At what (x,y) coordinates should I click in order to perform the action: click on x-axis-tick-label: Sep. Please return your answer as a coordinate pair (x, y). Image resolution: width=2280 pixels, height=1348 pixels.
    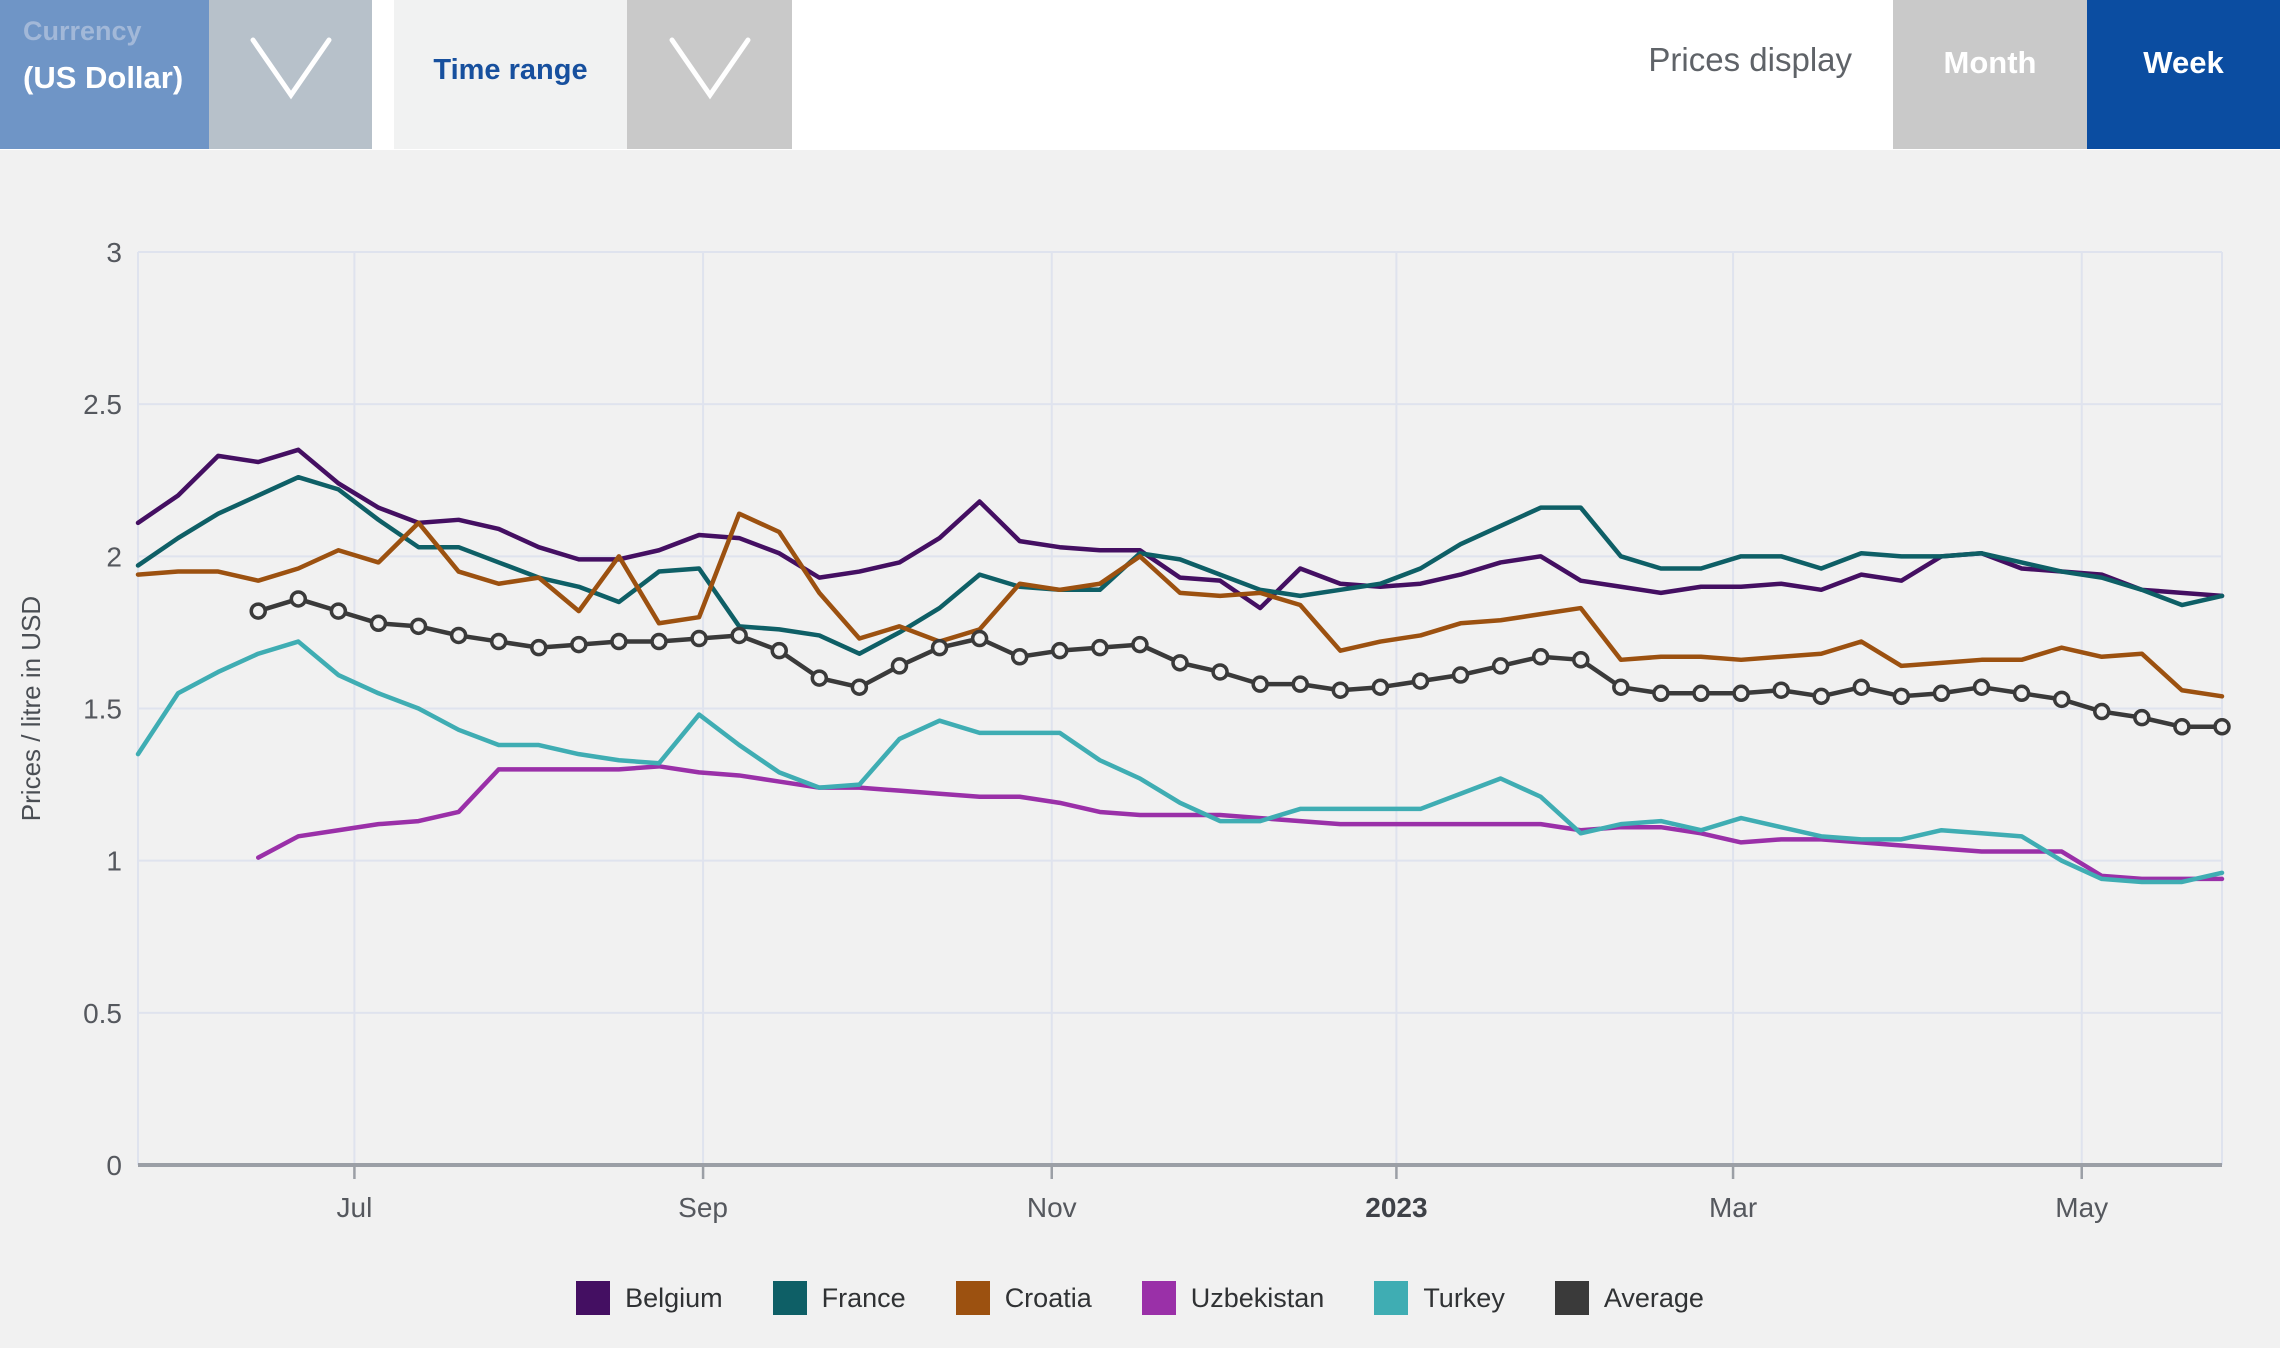
    Looking at the image, I should click on (703, 1207).